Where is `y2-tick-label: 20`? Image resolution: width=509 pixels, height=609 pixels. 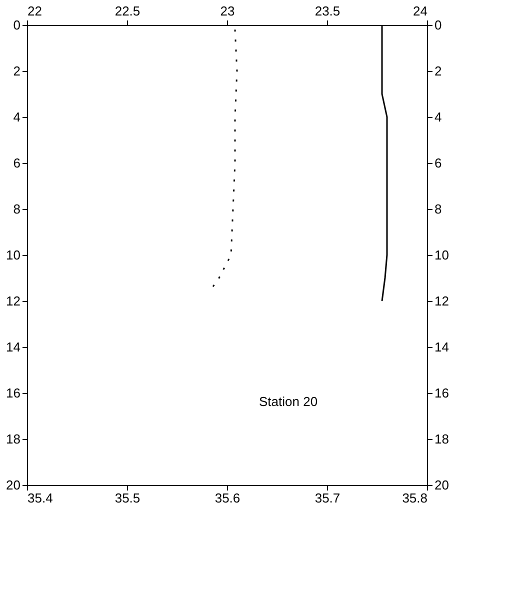
y2-tick-label: 20 is located at coordinates (441, 485).